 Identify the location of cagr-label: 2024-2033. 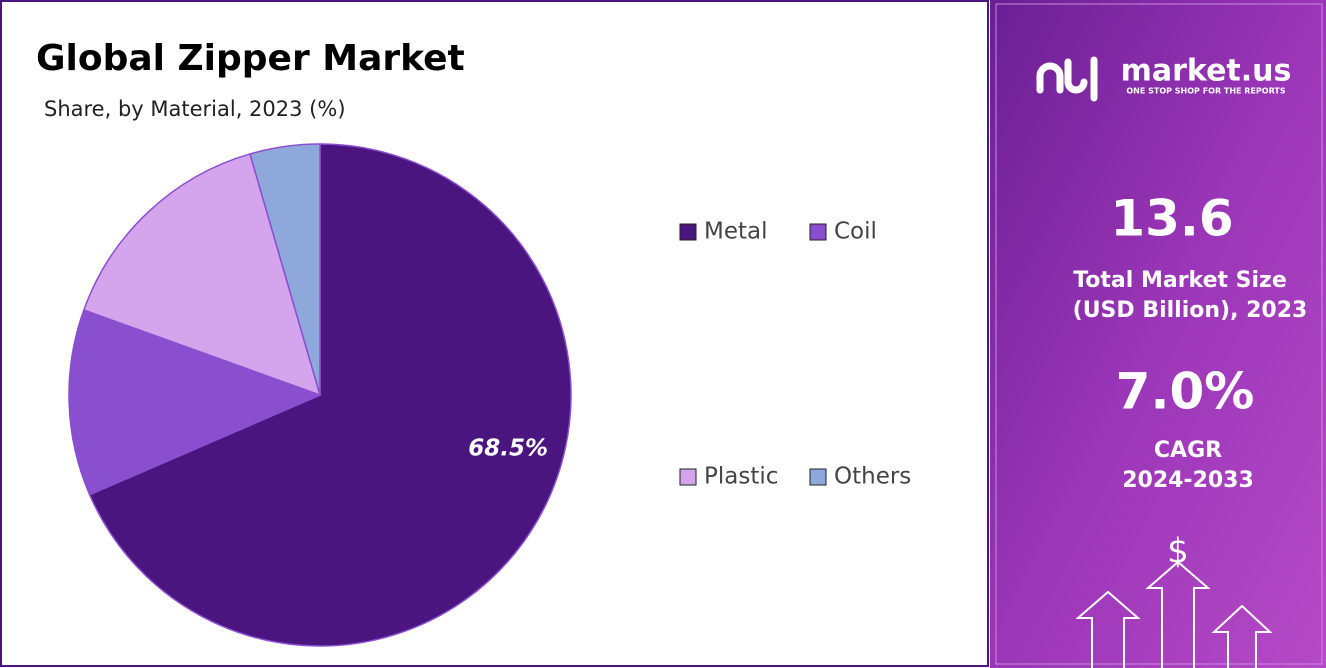
(1188, 480).